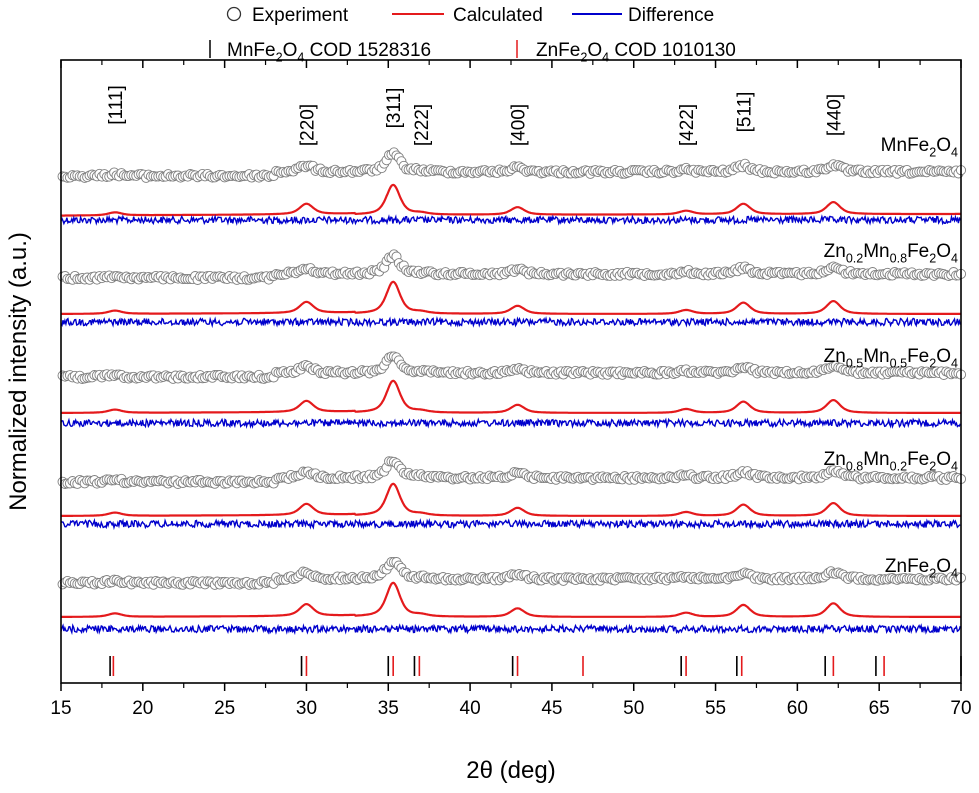 The height and width of the screenshot is (793, 979). Describe the element at coordinates (142, 708) in the screenshot. I see `x-tick-label-20: 20` at that location.